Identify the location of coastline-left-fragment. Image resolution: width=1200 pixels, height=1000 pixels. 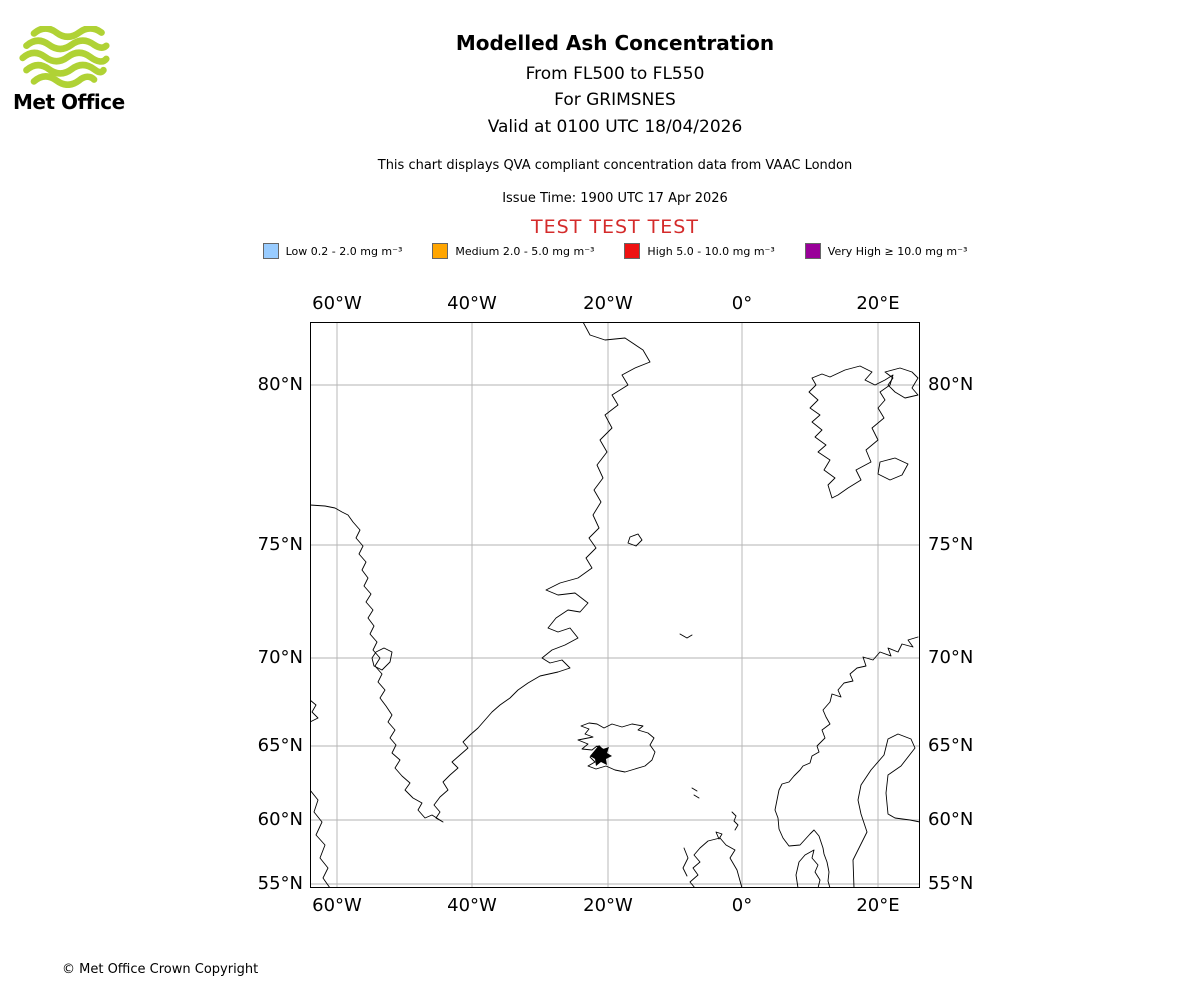
(314, 711).